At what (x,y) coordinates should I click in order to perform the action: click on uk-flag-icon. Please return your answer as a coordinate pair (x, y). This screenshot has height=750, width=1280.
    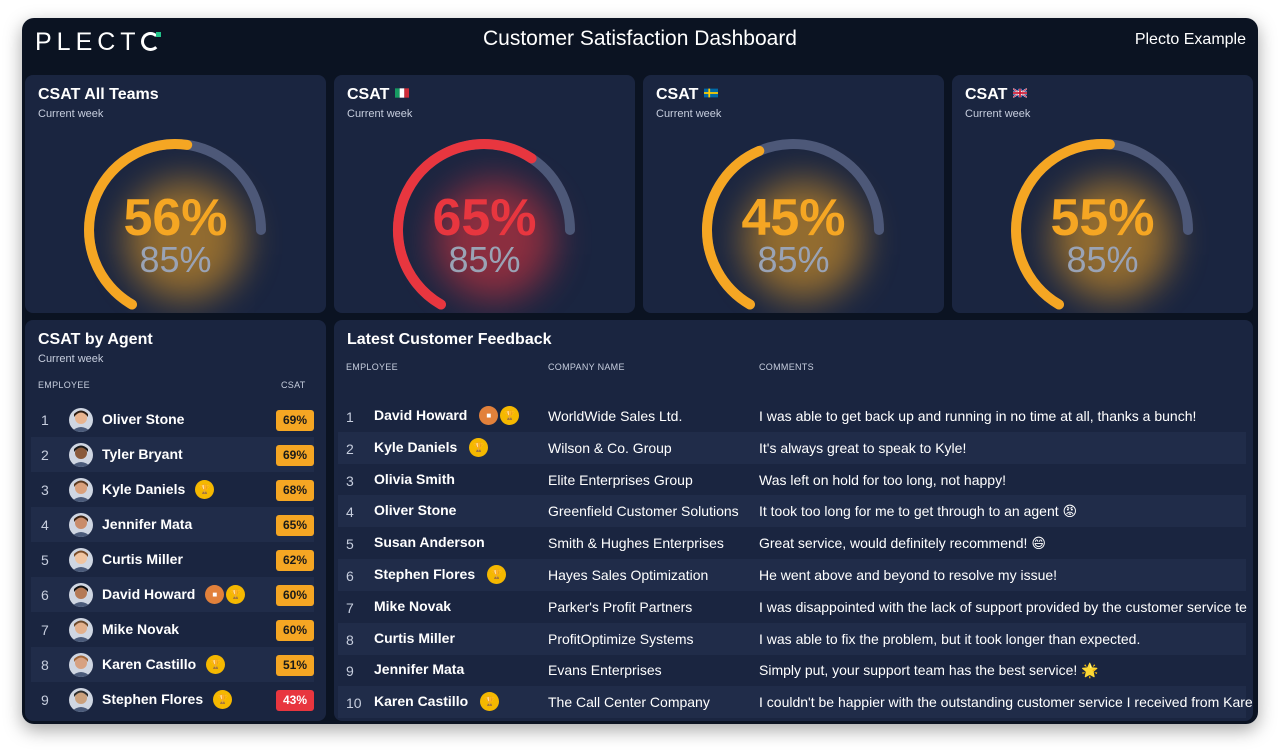
    Looking at the image, I should click on (1020, 93).